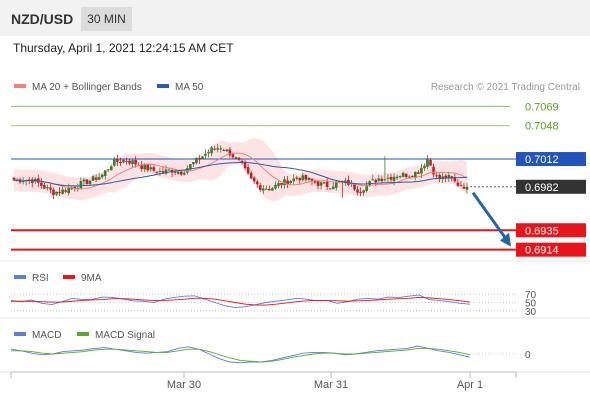  What do you see at coordinates (123, 48) in the screenshot?
I see `date-text: Thursday, April 1, 2021 12:24:15 AM CET` at bounding box center [123, 48].